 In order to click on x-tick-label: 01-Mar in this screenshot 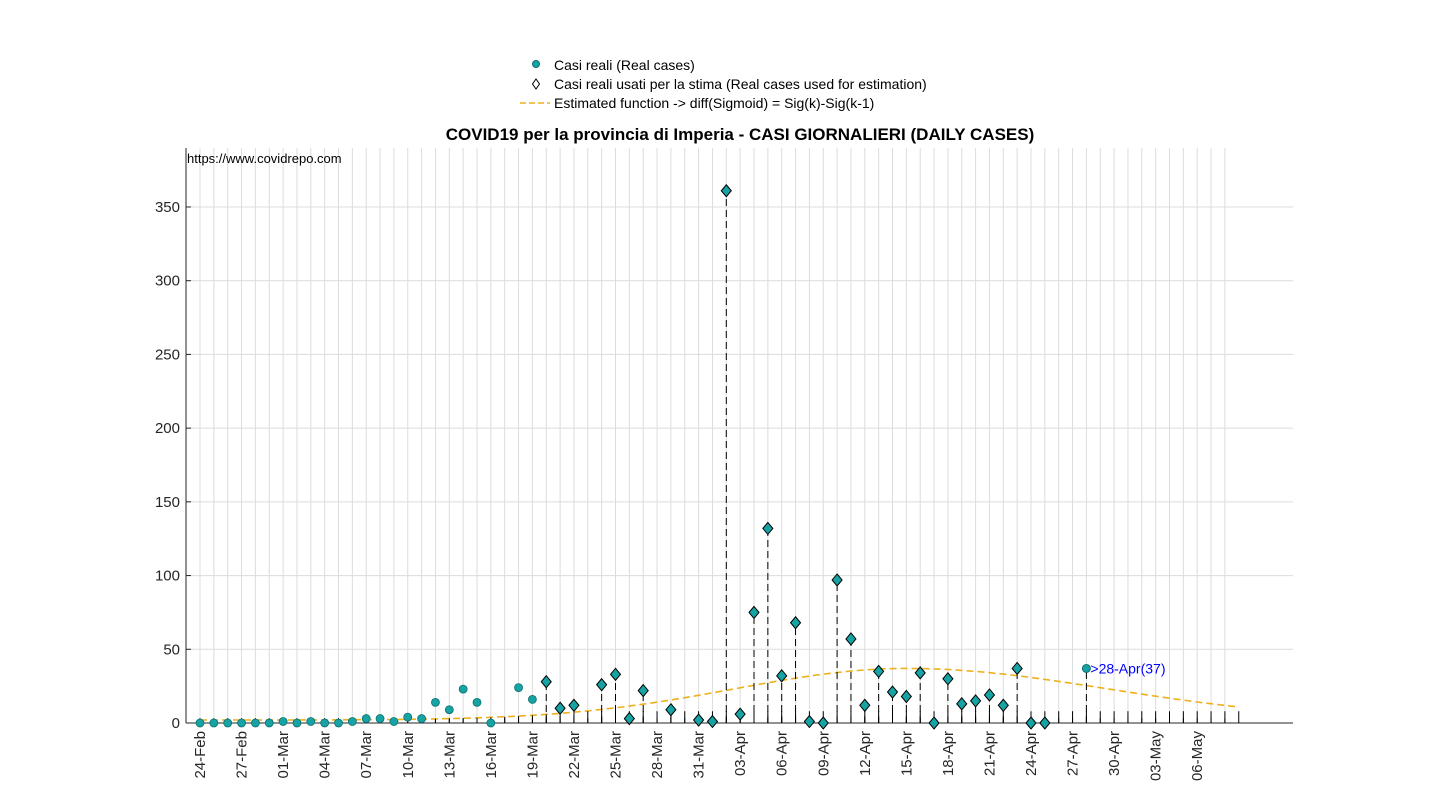, I will do `click(283, 755)`.